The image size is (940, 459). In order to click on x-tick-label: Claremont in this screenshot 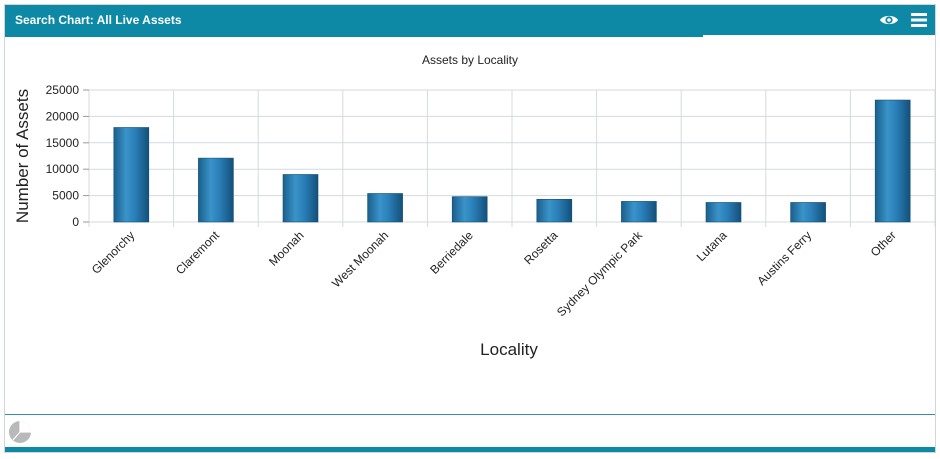, I will do `click(198, 253)`.